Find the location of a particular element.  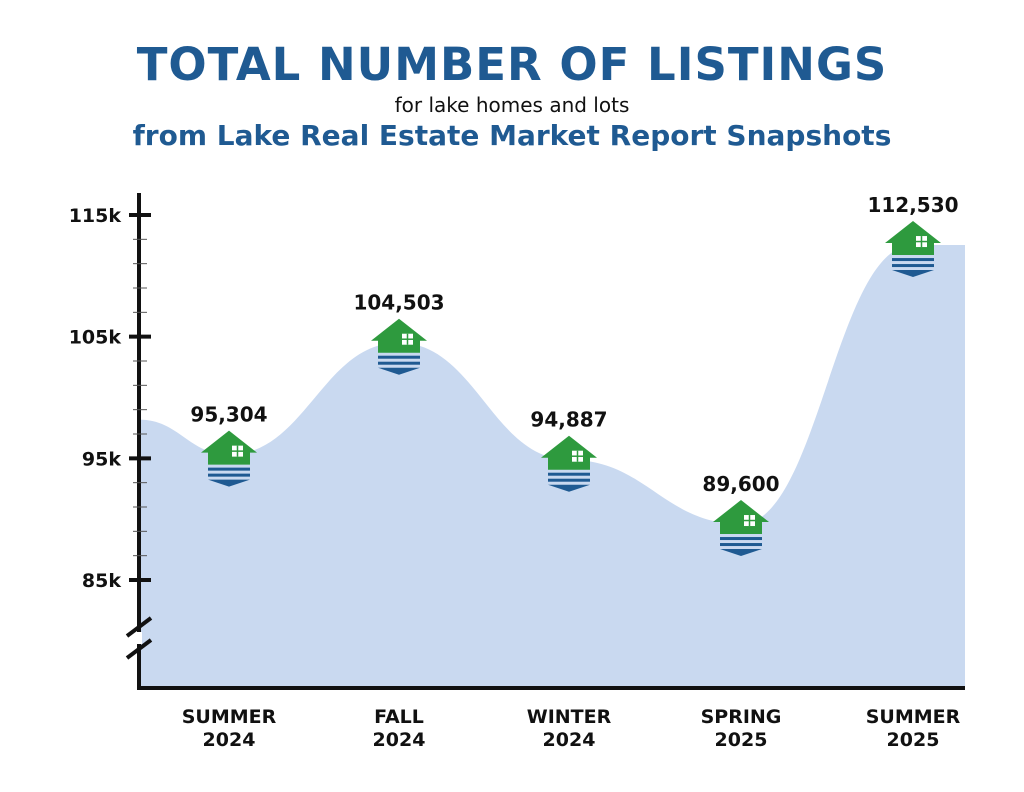

x-category-label: SUMMER 2024 is located at coordinates (229, 728).